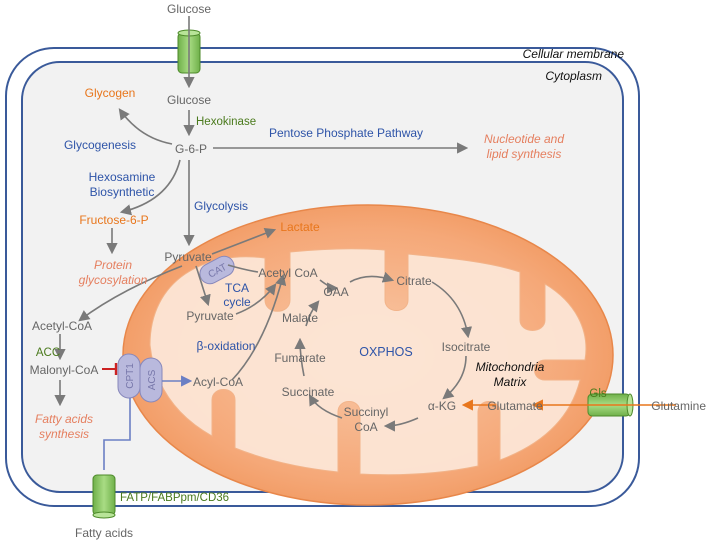 The height and width of the screenshot is (542, 709). What do you see at coordinates (237, 302) in the screenshot?
I see `tca-line2: cycle` at bounding box center [237, 302].